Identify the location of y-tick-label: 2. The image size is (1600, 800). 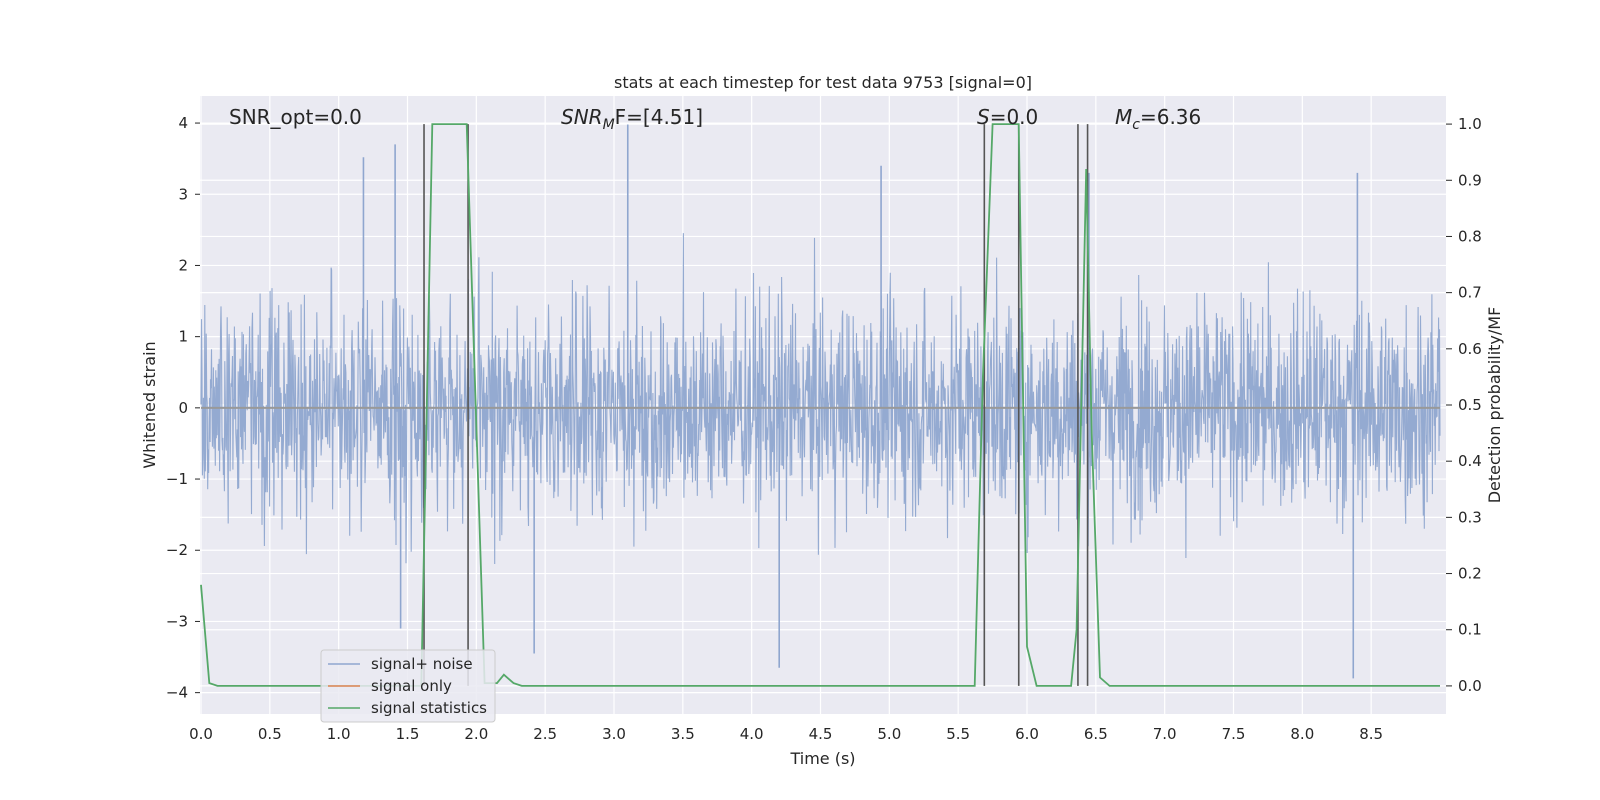
(183, 265).